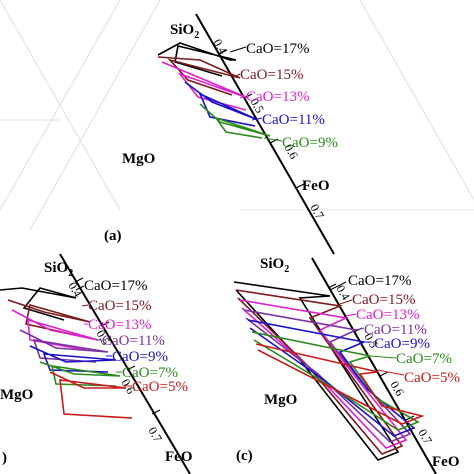 Image resolution: width=474 pixels, height=474 pixels. What do you see at coordinates (273, 139) in the screenshot?
I see `panel-a-leader-cao9` at bounding box center [273, 139].